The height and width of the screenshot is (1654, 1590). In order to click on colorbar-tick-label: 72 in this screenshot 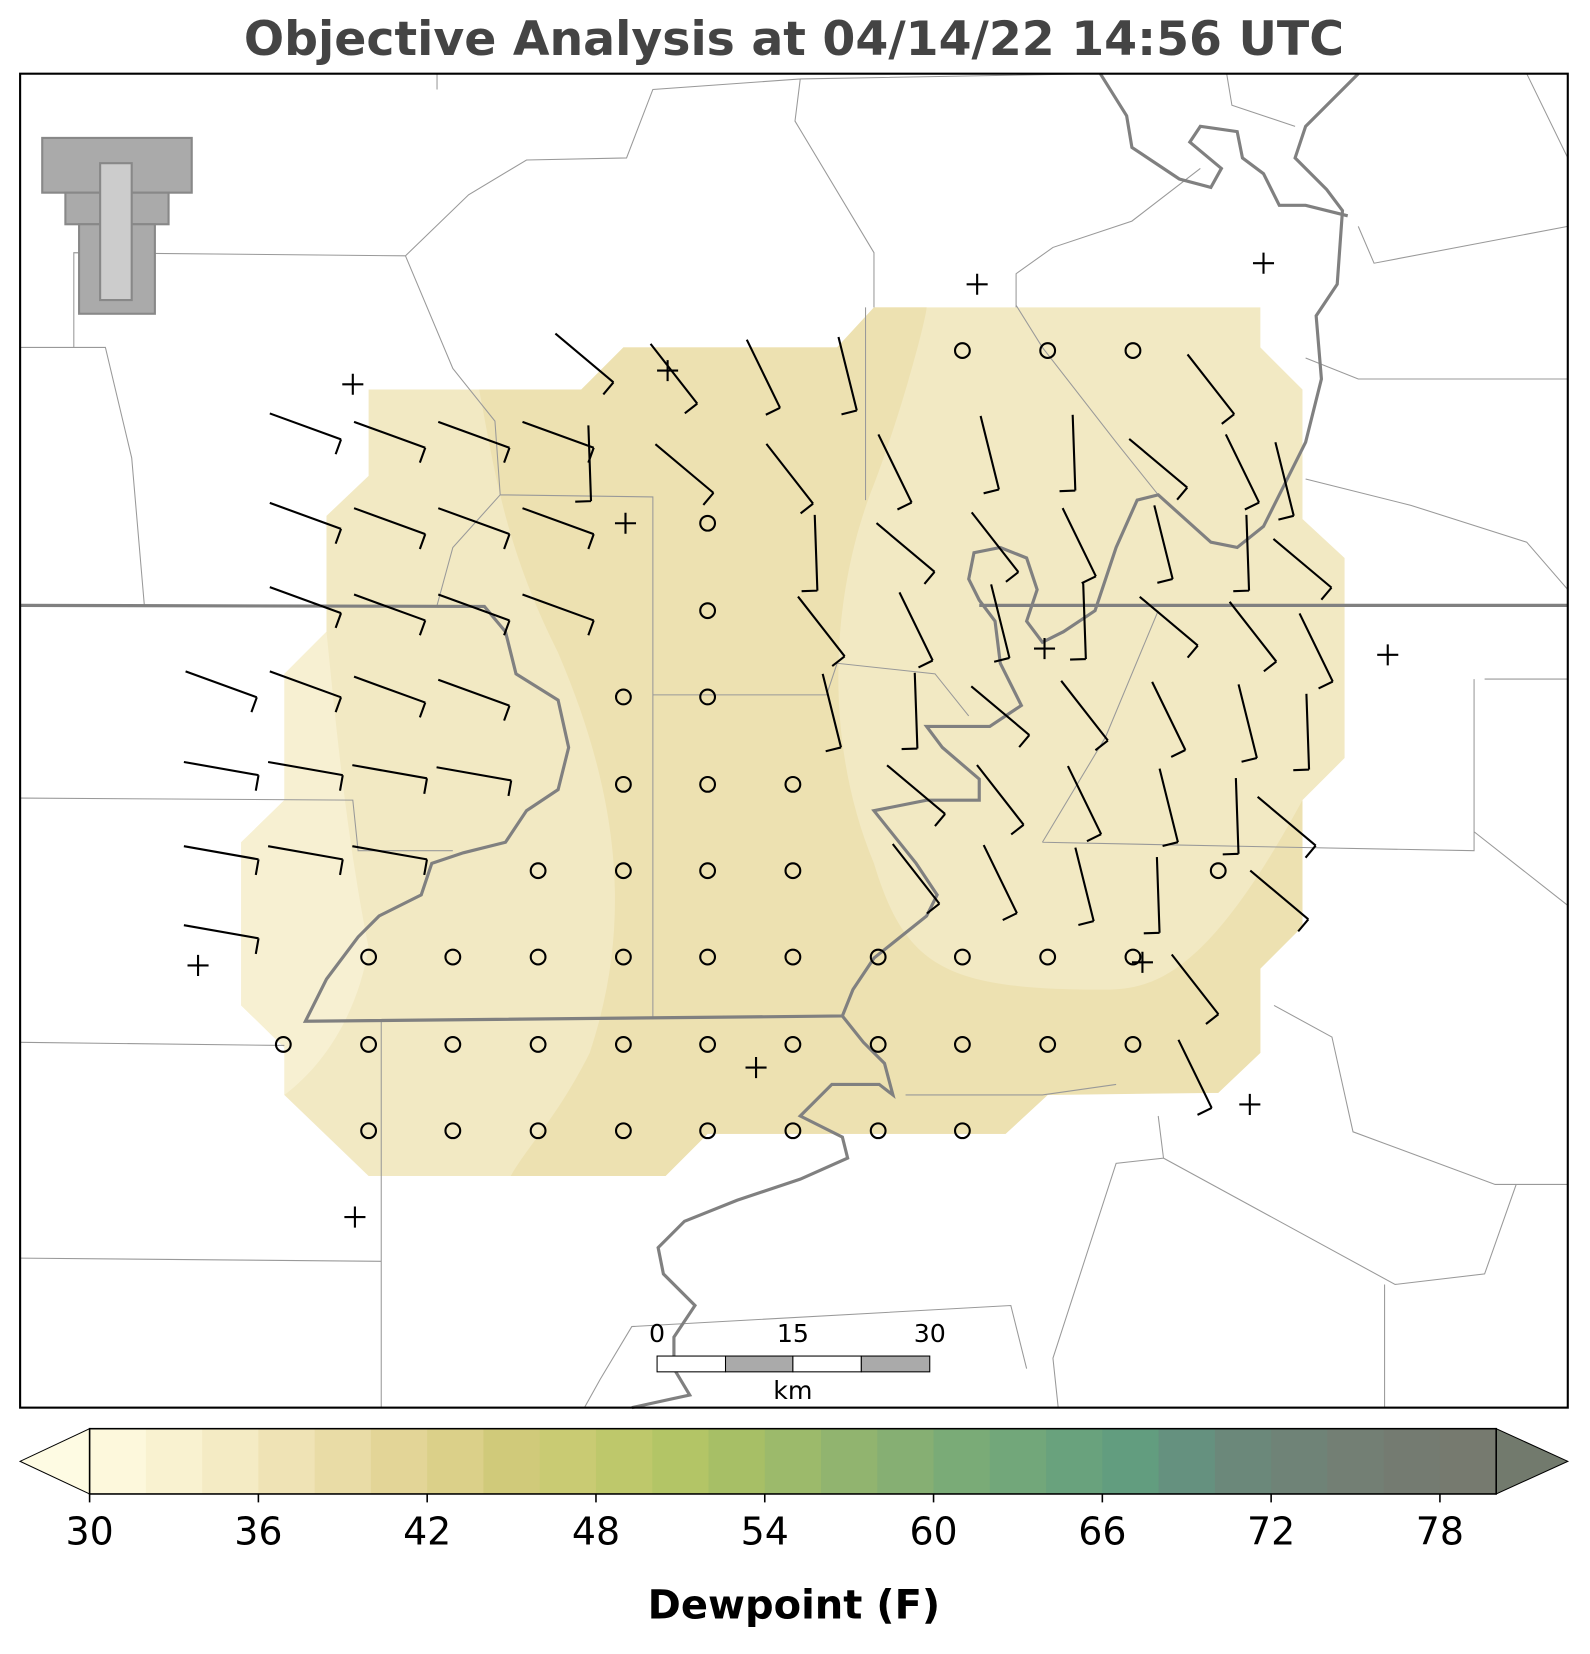, I will do `click(1271, 1531)`.